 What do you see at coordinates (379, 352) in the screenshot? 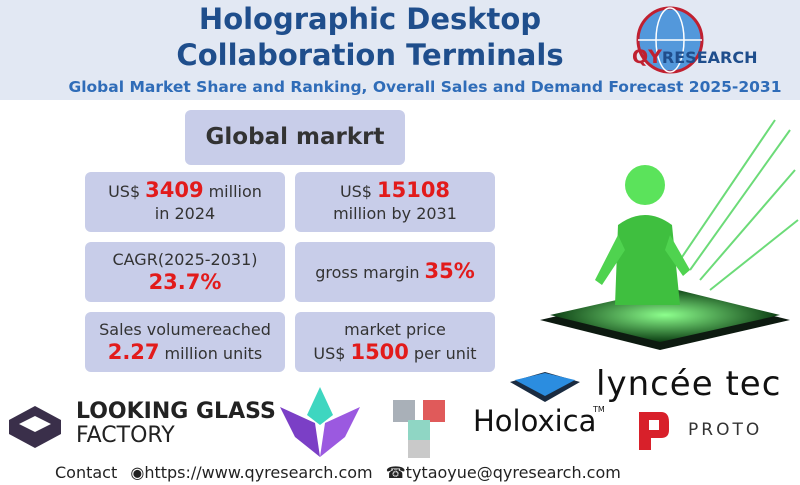
I see `highlight-value: 1500` at bounding box center [379, 352].